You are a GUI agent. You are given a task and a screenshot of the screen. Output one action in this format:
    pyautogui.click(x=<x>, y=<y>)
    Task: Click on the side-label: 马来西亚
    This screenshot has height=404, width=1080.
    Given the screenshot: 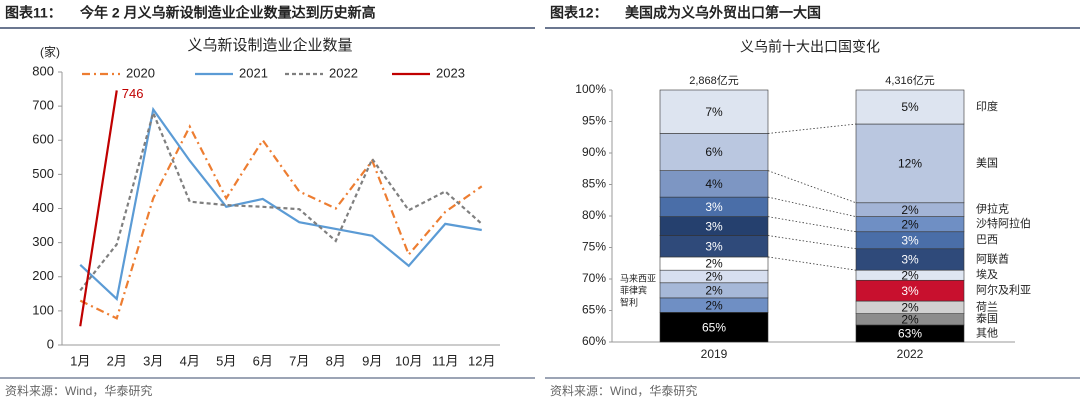 What is the action you would take?
    pyautogui.click(x=638, y=279)
    